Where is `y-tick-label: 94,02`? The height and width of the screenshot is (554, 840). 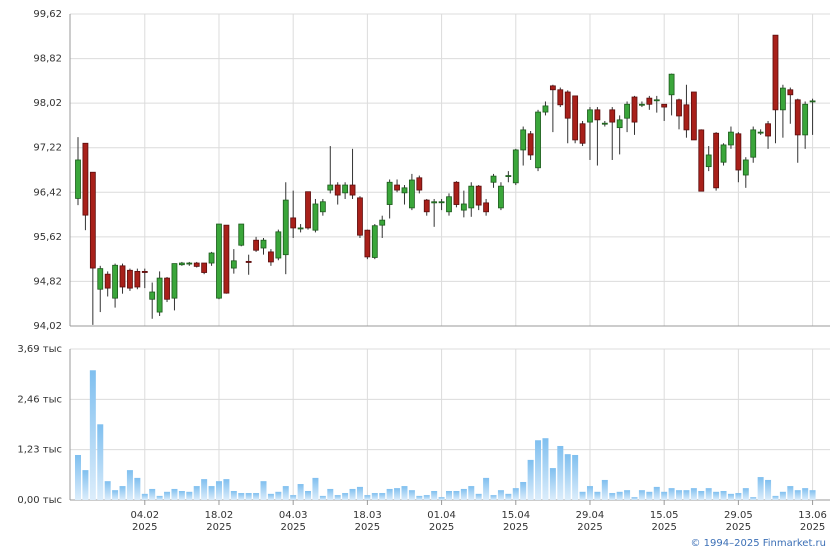
y-tick-label: 94,02 is located at coordinates (47, 326).